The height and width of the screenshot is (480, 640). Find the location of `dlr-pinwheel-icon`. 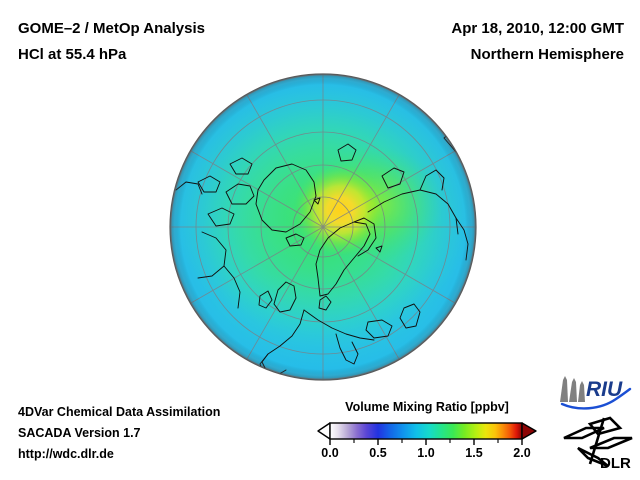

dlr-pinwheel-icon is located at coordinates (598, 442).